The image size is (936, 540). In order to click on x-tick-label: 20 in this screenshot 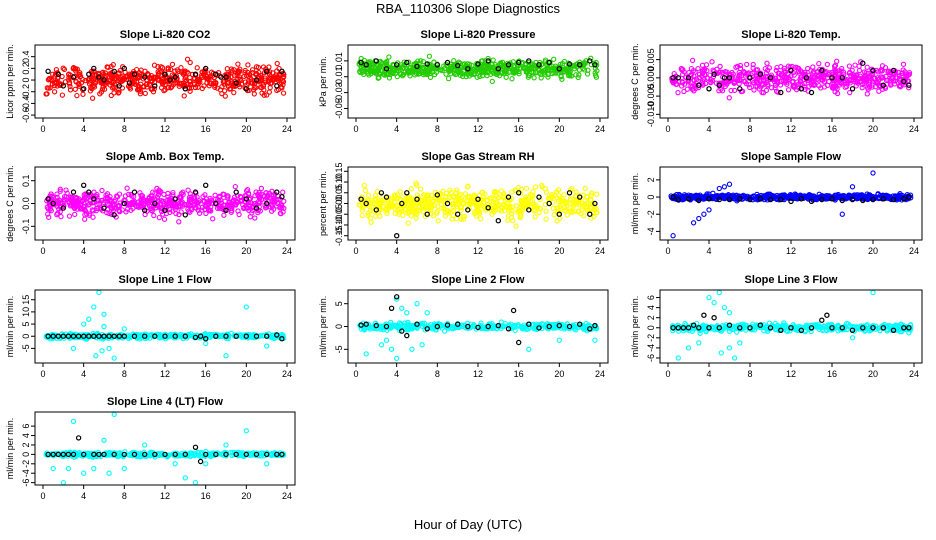, I will do `click(559, 129)`.